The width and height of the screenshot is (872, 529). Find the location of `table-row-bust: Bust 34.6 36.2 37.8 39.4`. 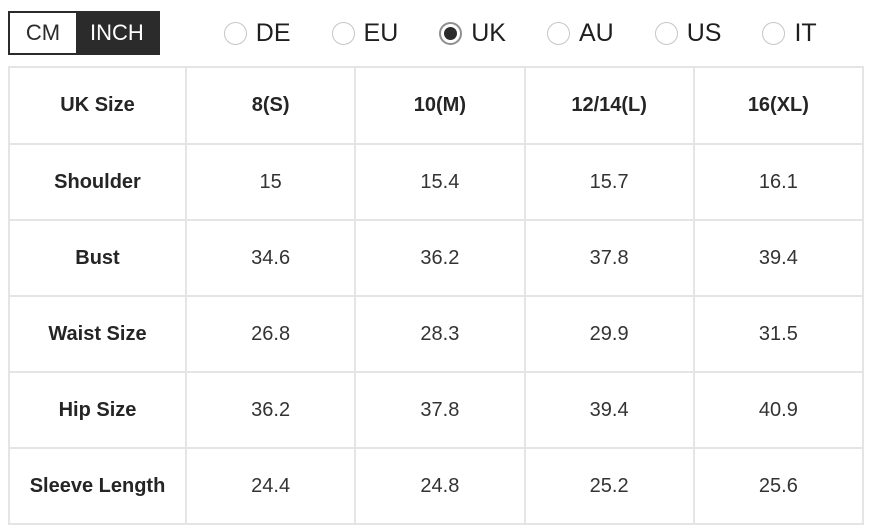

table-row-bust: Bust 34.6 36.2 37.8 39.4 is located at coordinates (436, 258).